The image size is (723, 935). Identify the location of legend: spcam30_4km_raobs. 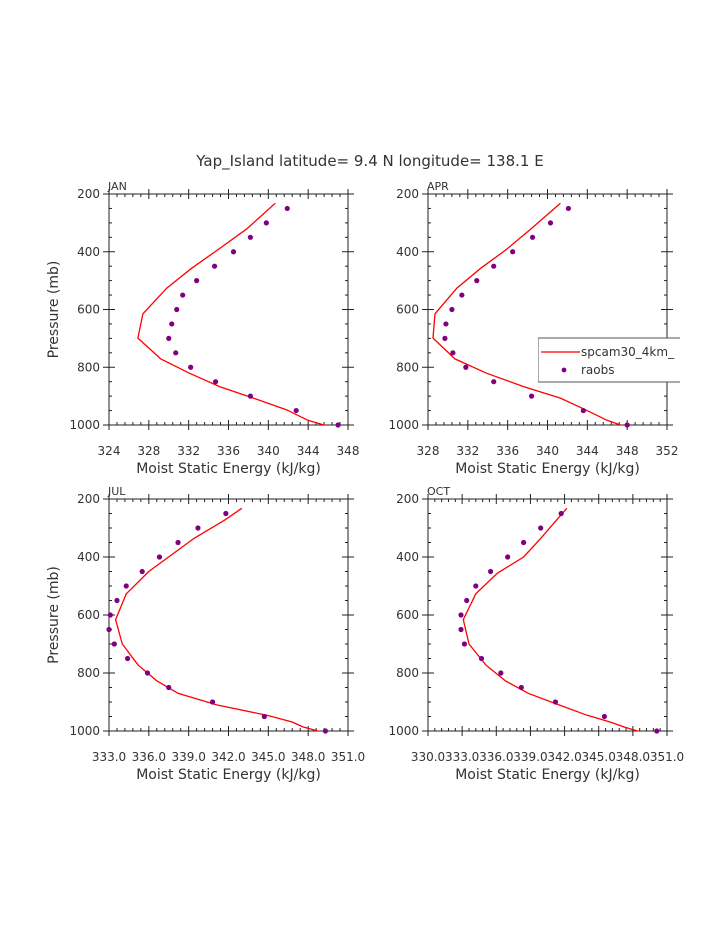
(609, 360).